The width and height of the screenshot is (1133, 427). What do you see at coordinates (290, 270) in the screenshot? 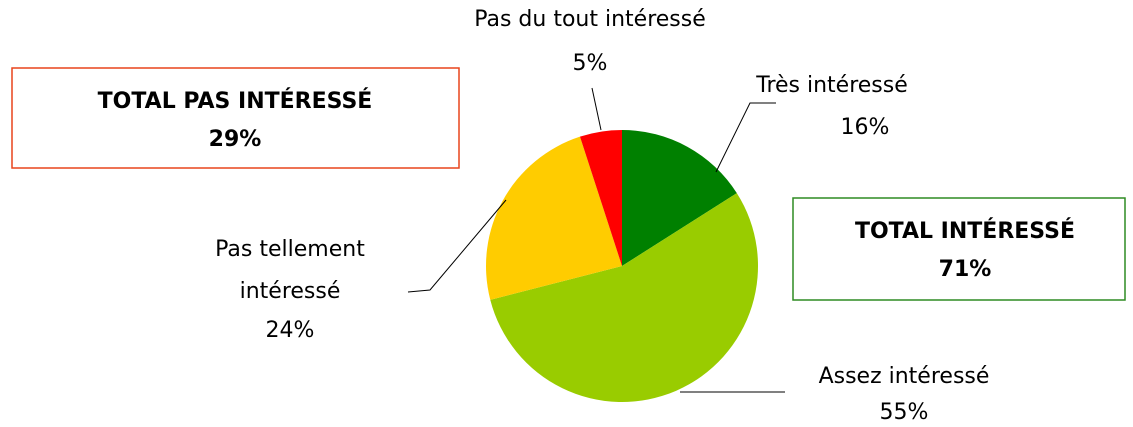
I see `slice-label: Pas tellement intéressé` at bounding box center [290, 270].